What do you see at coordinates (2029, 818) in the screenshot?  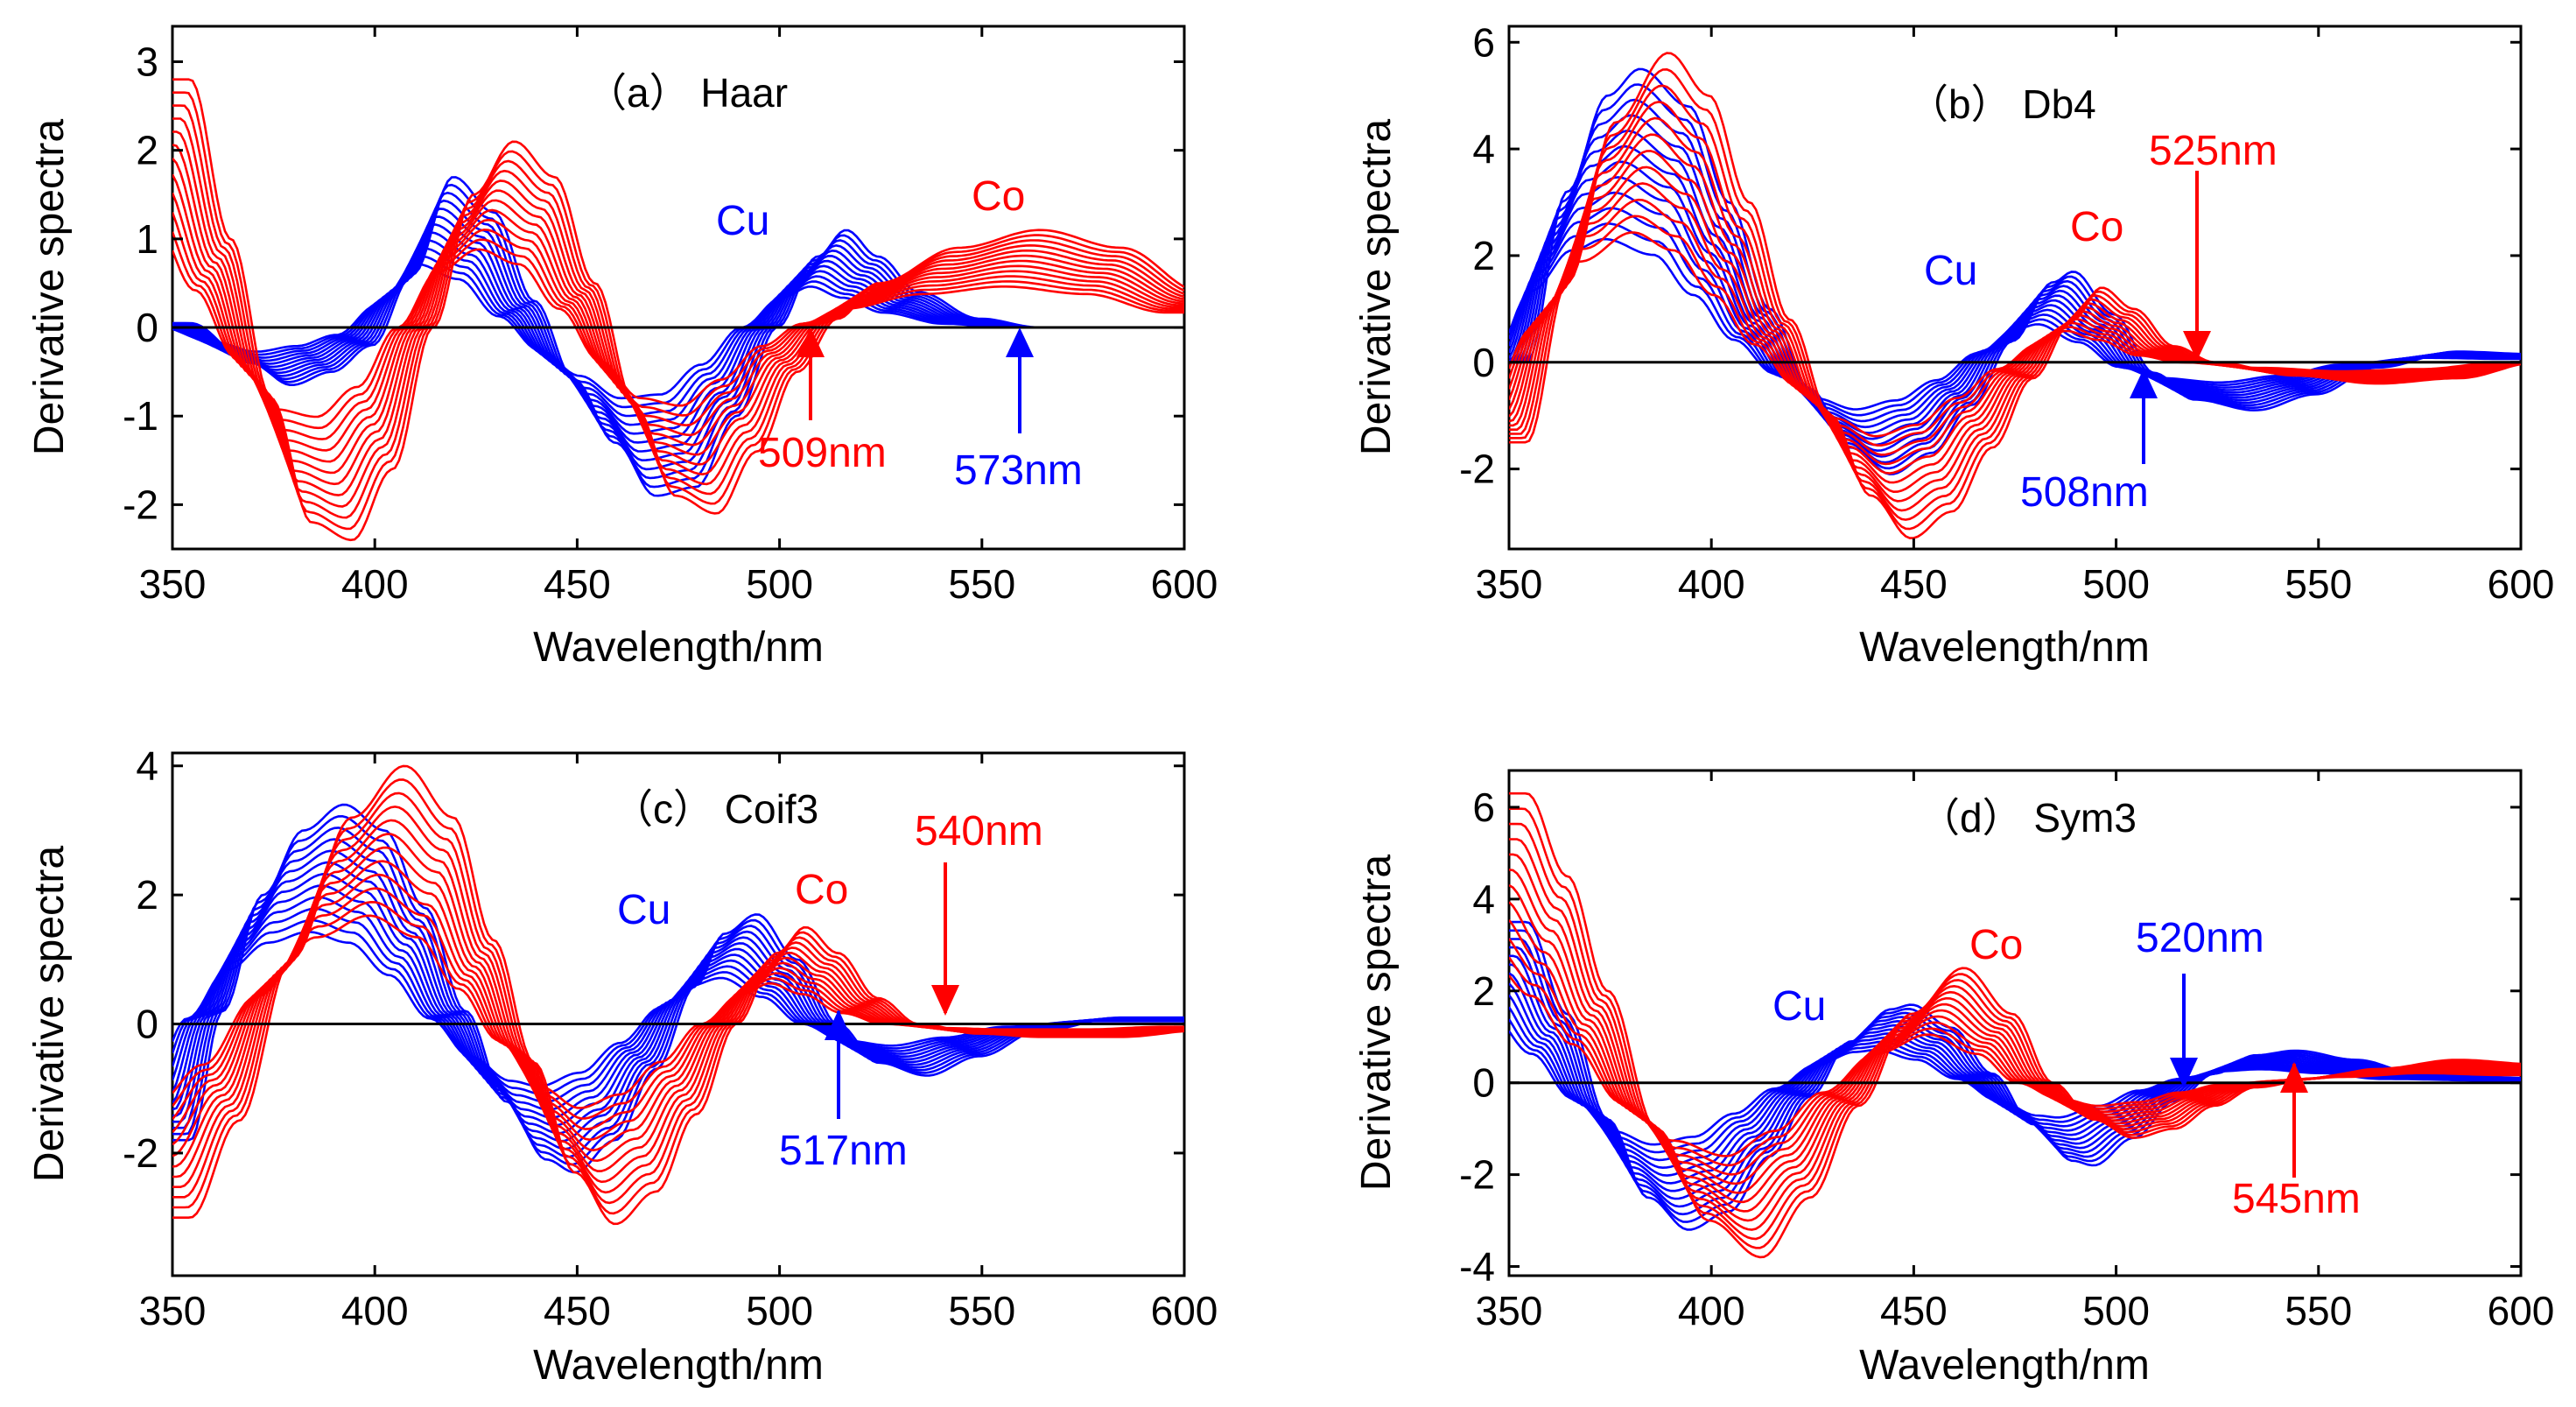 I see `panel-title: （d） Sym3` at bounding box center [2029, 818].